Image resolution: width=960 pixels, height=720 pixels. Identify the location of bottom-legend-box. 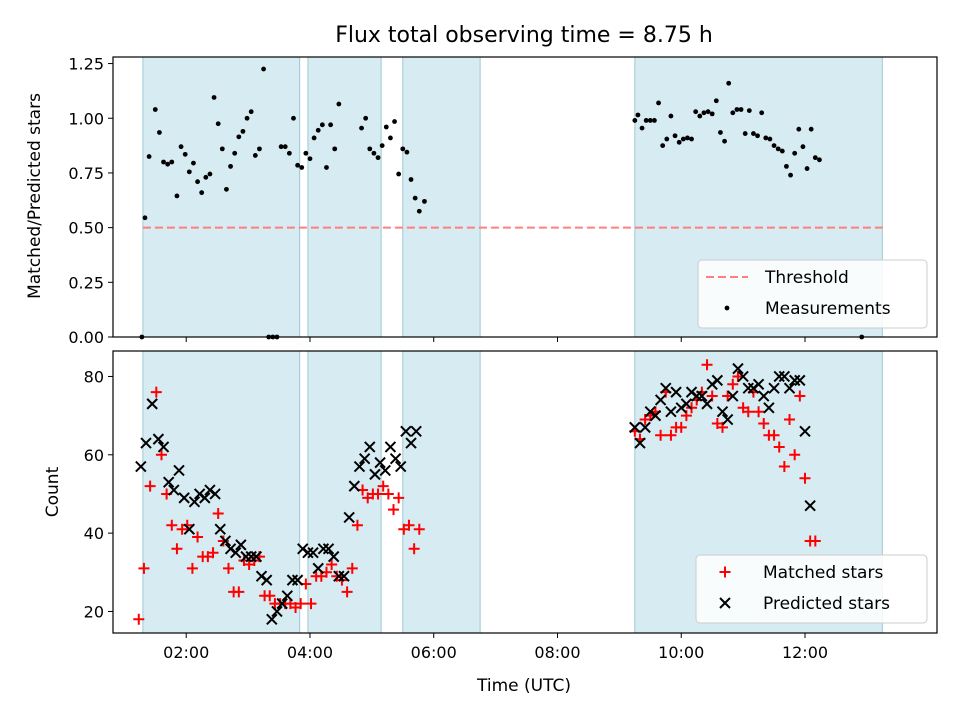
(811, 589).